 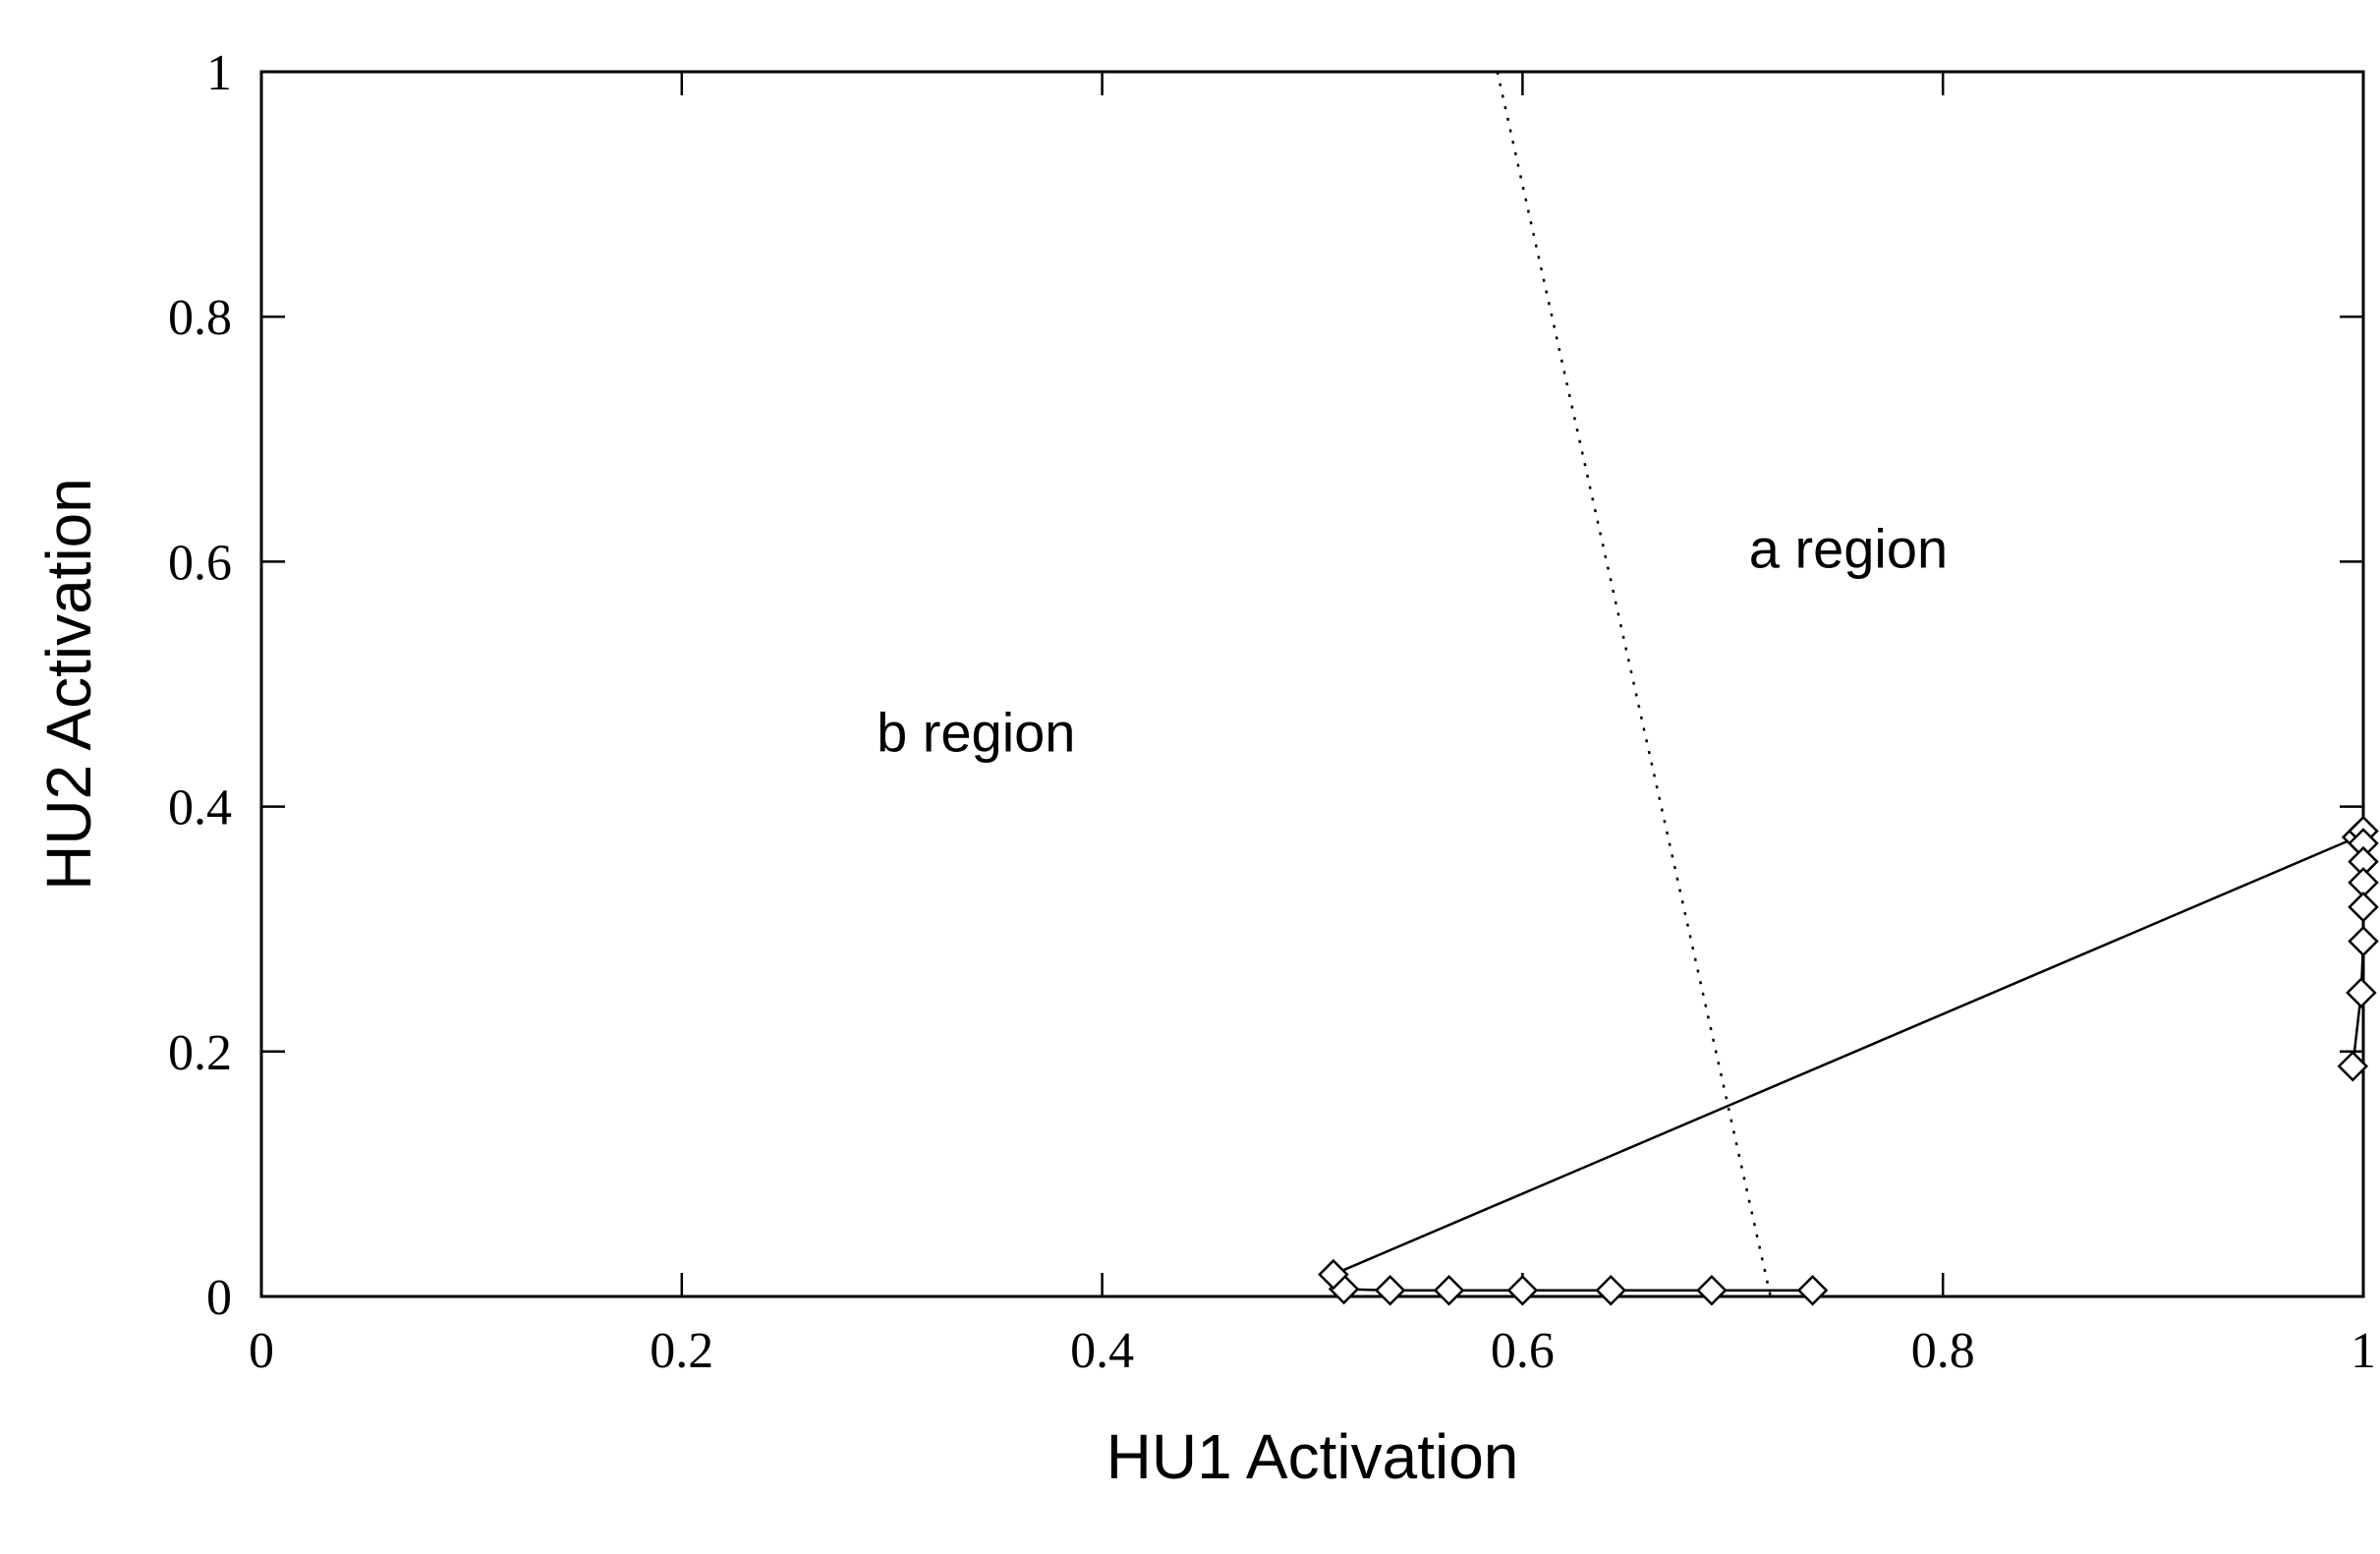 What do you see at coordinates (200, 318) in the screenshot?
I see `y-tick-label: 0.8` at bounding box center [200, 318].